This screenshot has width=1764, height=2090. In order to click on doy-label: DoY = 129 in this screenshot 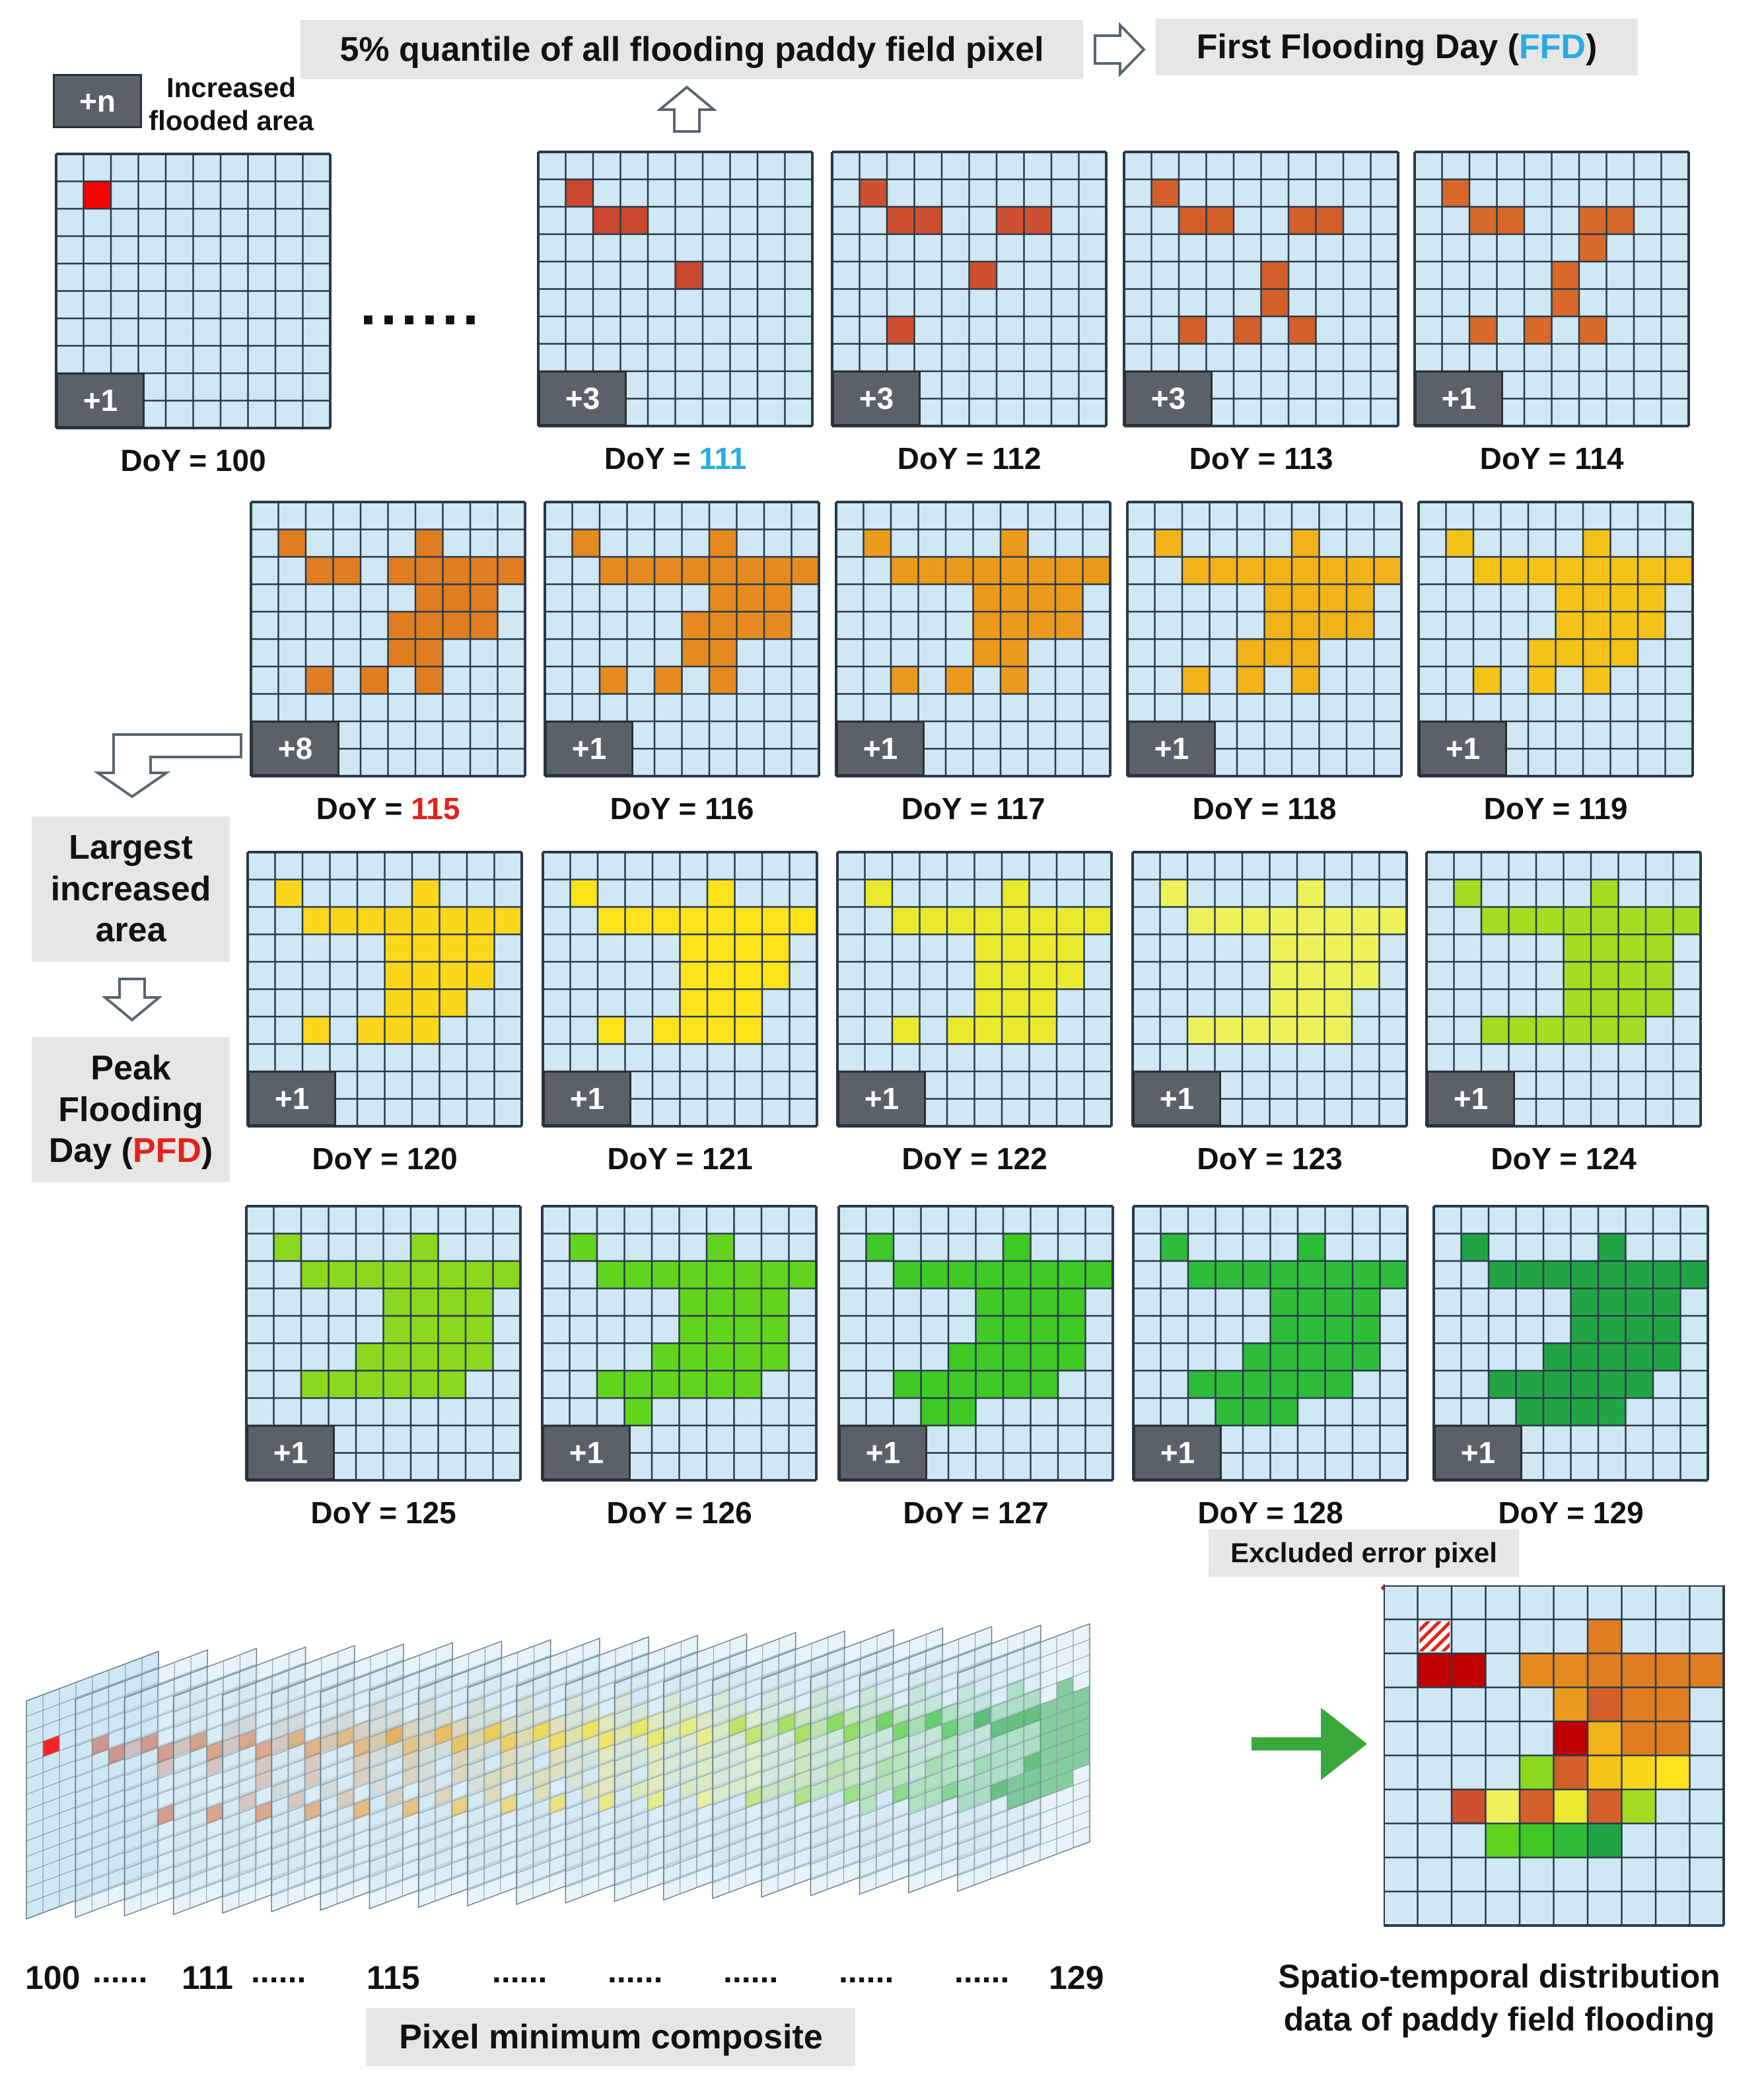, I will do `click(1571, 1513)`.